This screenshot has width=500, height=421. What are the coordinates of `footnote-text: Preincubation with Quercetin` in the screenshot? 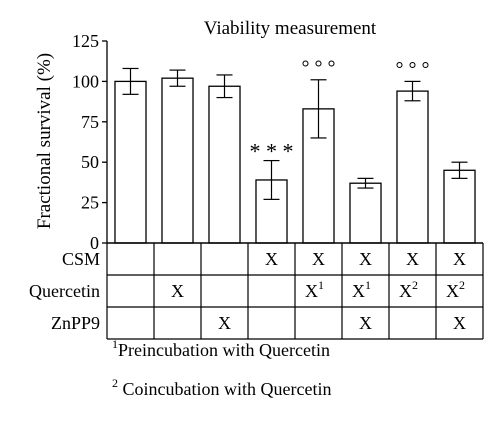 It's located at (224, 350).